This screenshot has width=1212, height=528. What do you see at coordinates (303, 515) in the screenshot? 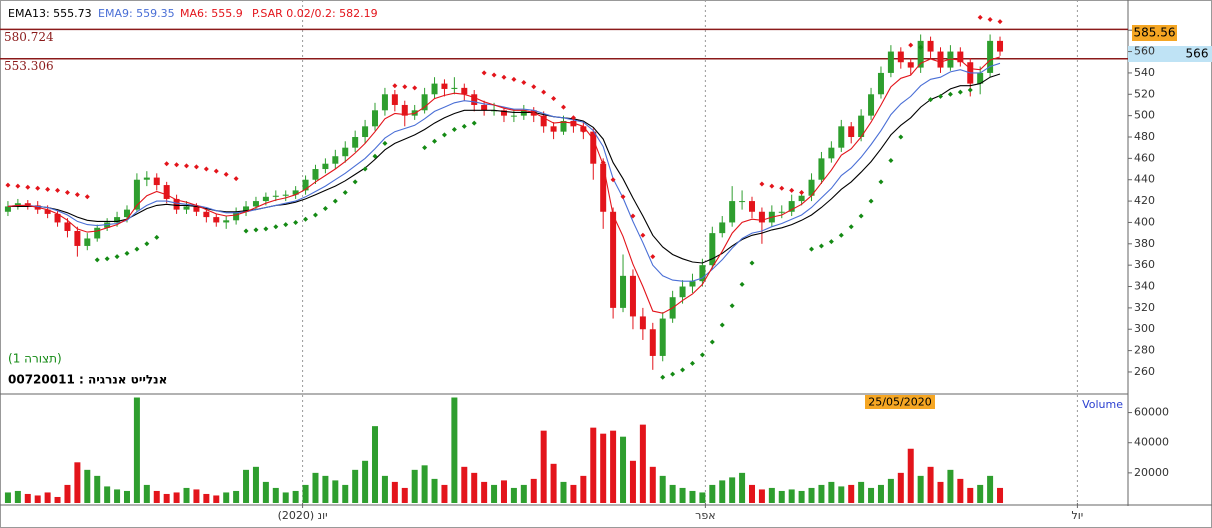
I see `x-tick-label: יונ (2020)` at bounding box center [303, 515].